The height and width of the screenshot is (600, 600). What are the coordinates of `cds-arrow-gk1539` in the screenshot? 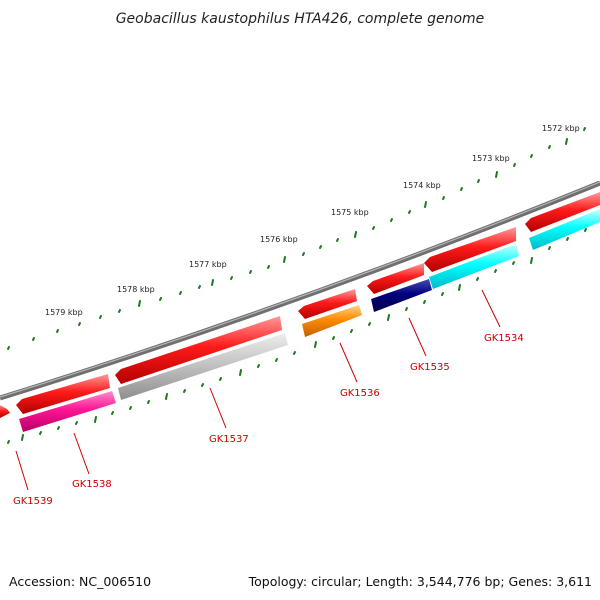 It's located at (5, 411).